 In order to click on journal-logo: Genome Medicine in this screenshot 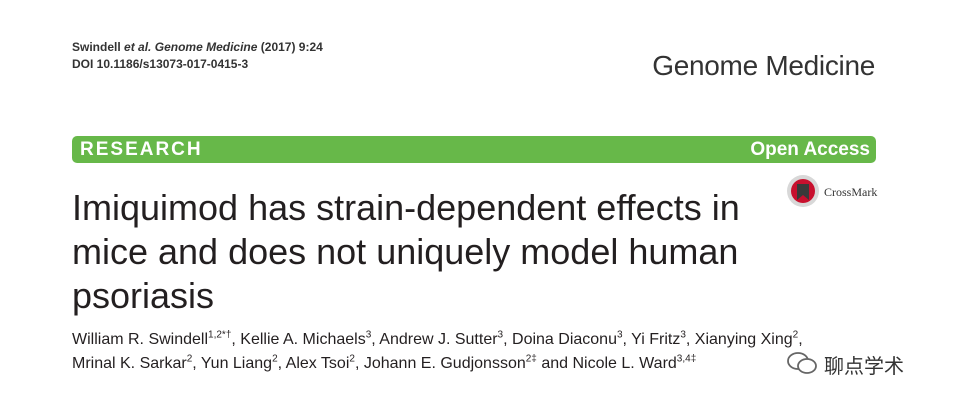, I will do `click(763, 65)`.